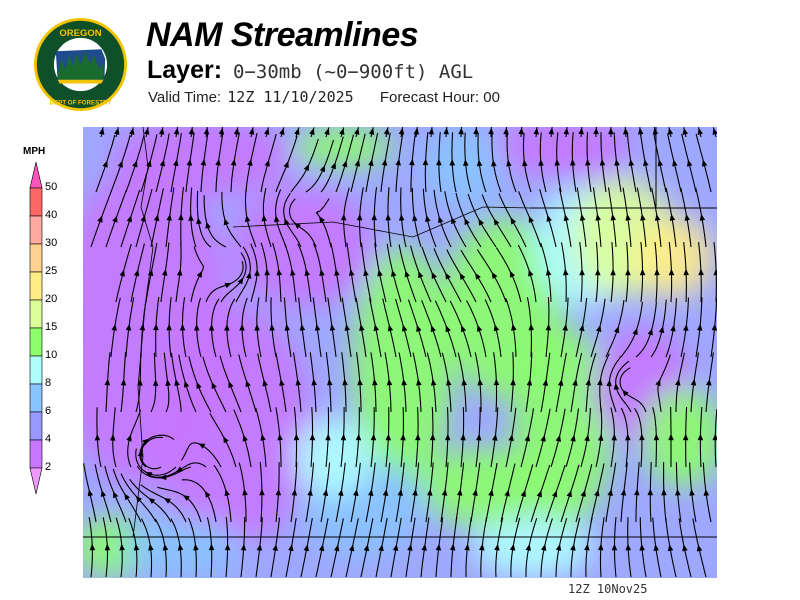 This screenshot has width=800, height=600. I want to click on map-timestamp: 12Z 10Nov25, so click(608, 589).